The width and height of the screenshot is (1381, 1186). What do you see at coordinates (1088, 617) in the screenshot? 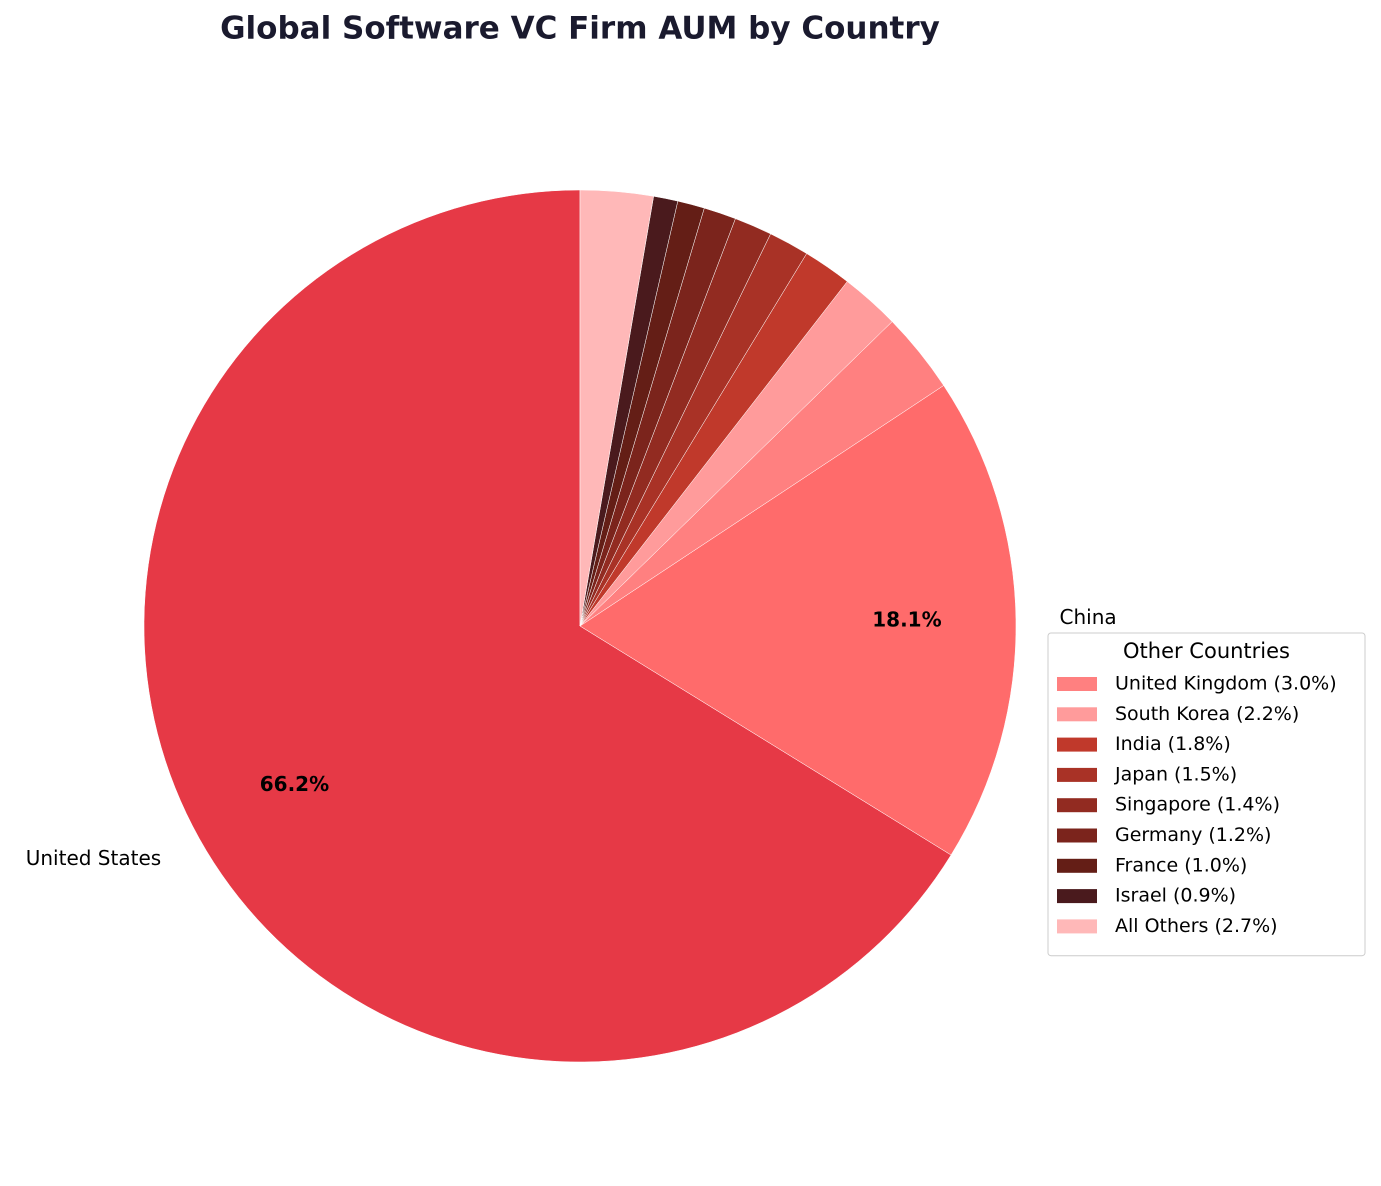
I see `slice-label: China` at bounding box center [1088, 617].